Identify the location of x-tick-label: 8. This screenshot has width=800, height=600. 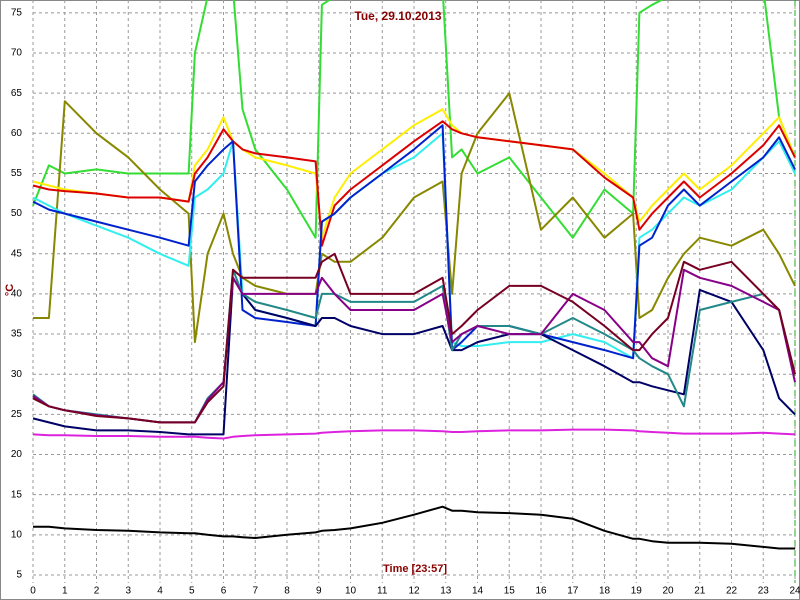
(287, 591).